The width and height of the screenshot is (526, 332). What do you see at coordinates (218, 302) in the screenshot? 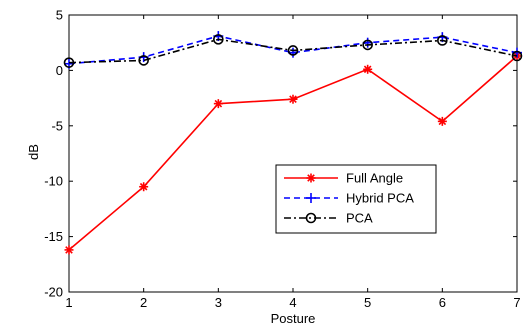
I see `x-tick-label: 3` at bounding box center [218, 302].